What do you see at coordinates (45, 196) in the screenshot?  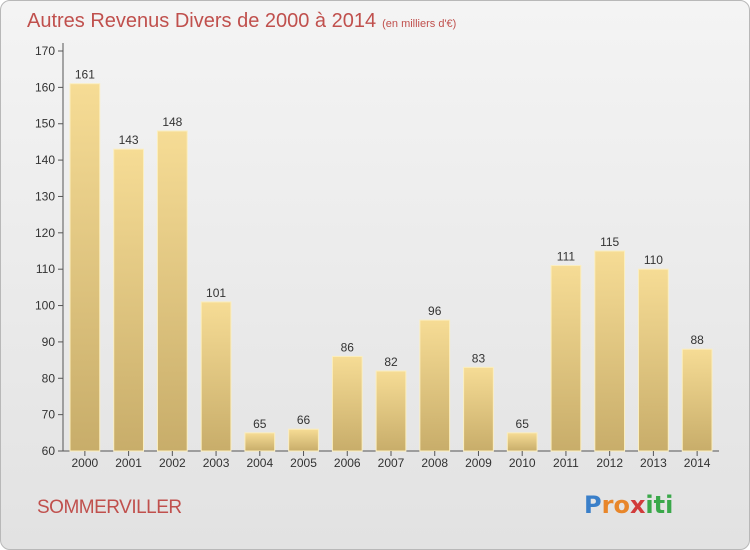 I see `y-tick-label: 130` at bounding box center [45, 196].